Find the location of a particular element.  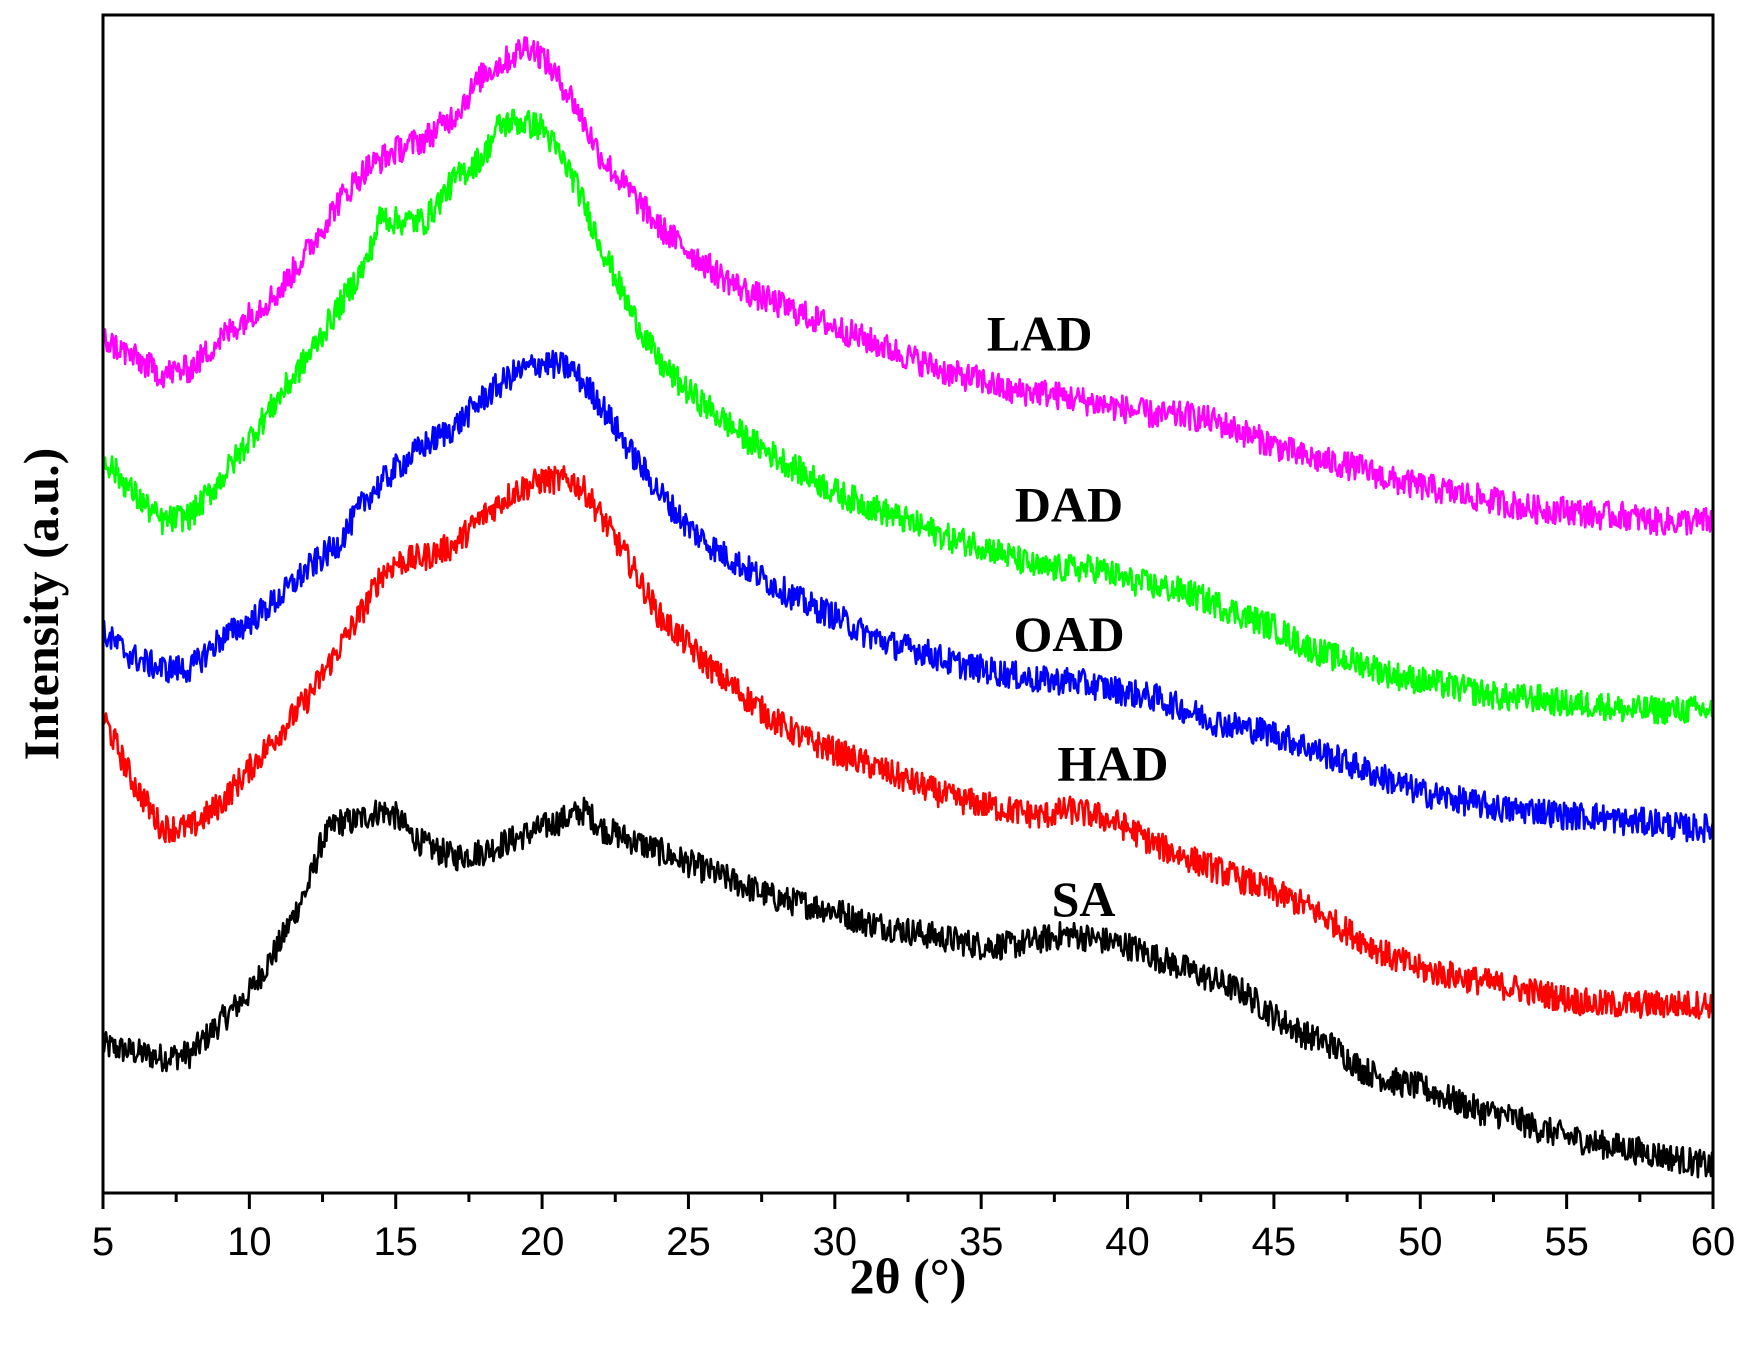

x-tick-label: 5 is located at coordinates (103, 1242).